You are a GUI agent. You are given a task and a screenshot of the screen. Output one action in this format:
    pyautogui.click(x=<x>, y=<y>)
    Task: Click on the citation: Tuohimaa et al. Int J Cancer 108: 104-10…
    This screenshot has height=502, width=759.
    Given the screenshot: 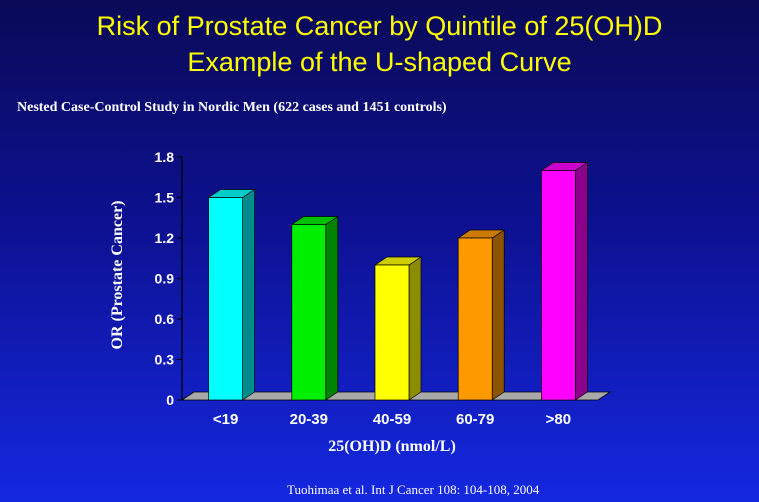 What is the action you would take?
    pyautogui.click(x=413, y=489)
    